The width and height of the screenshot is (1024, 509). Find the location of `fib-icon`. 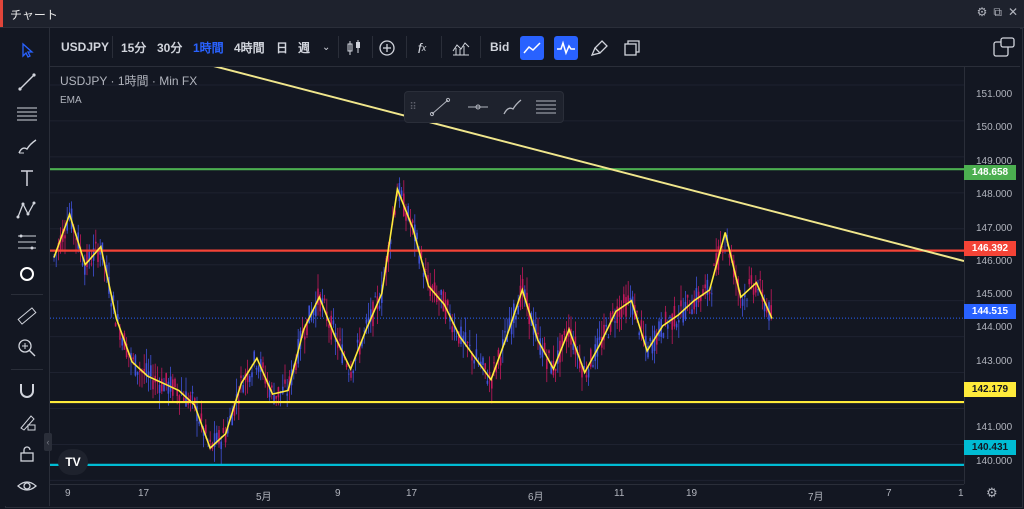

fib-icon is located at coordinates (27, 242).